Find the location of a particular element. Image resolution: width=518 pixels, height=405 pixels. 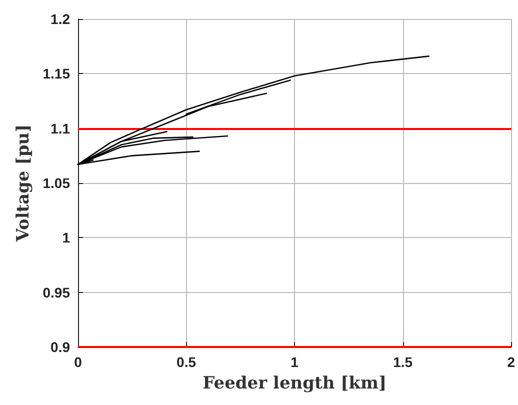

y-tick-label: 0.95 is located at coordinates (56, 292).